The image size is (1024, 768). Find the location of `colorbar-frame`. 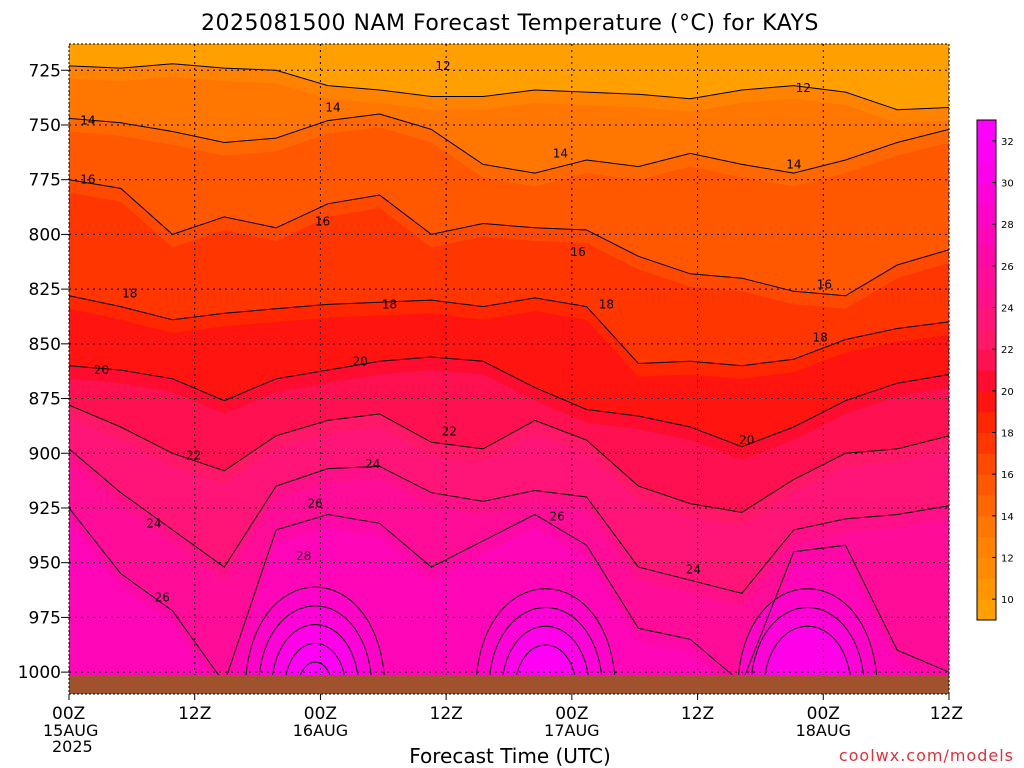

colorbar-frame is located at coordinates (986, 370).